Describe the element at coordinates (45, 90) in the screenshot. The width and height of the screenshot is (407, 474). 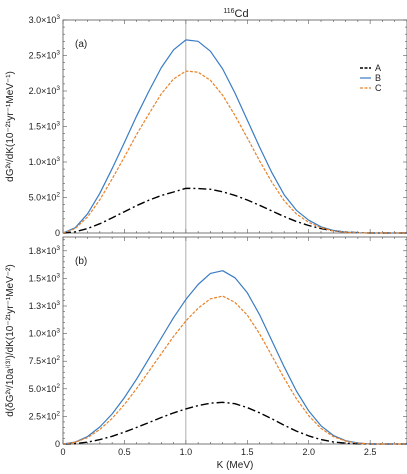
I see `y-tick-label: 2.0×10³` at that location.